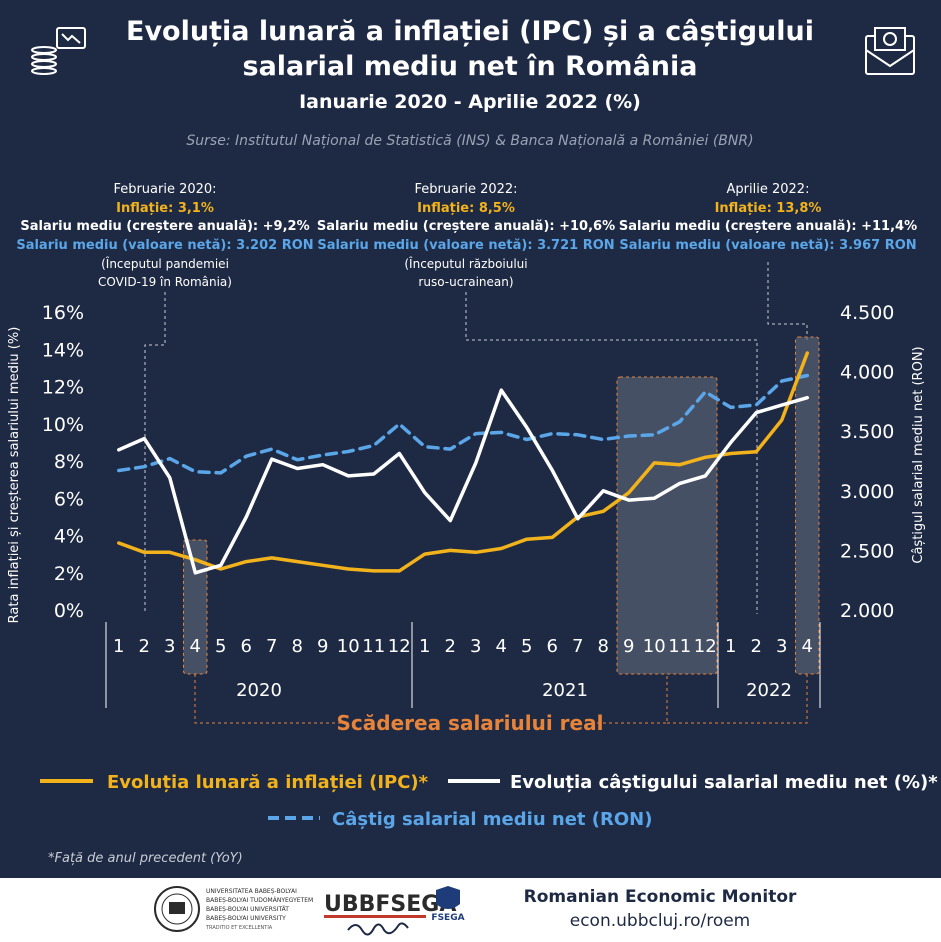  I want to click on annotation-note-1: (Începutul războiului, so click(465, 263).